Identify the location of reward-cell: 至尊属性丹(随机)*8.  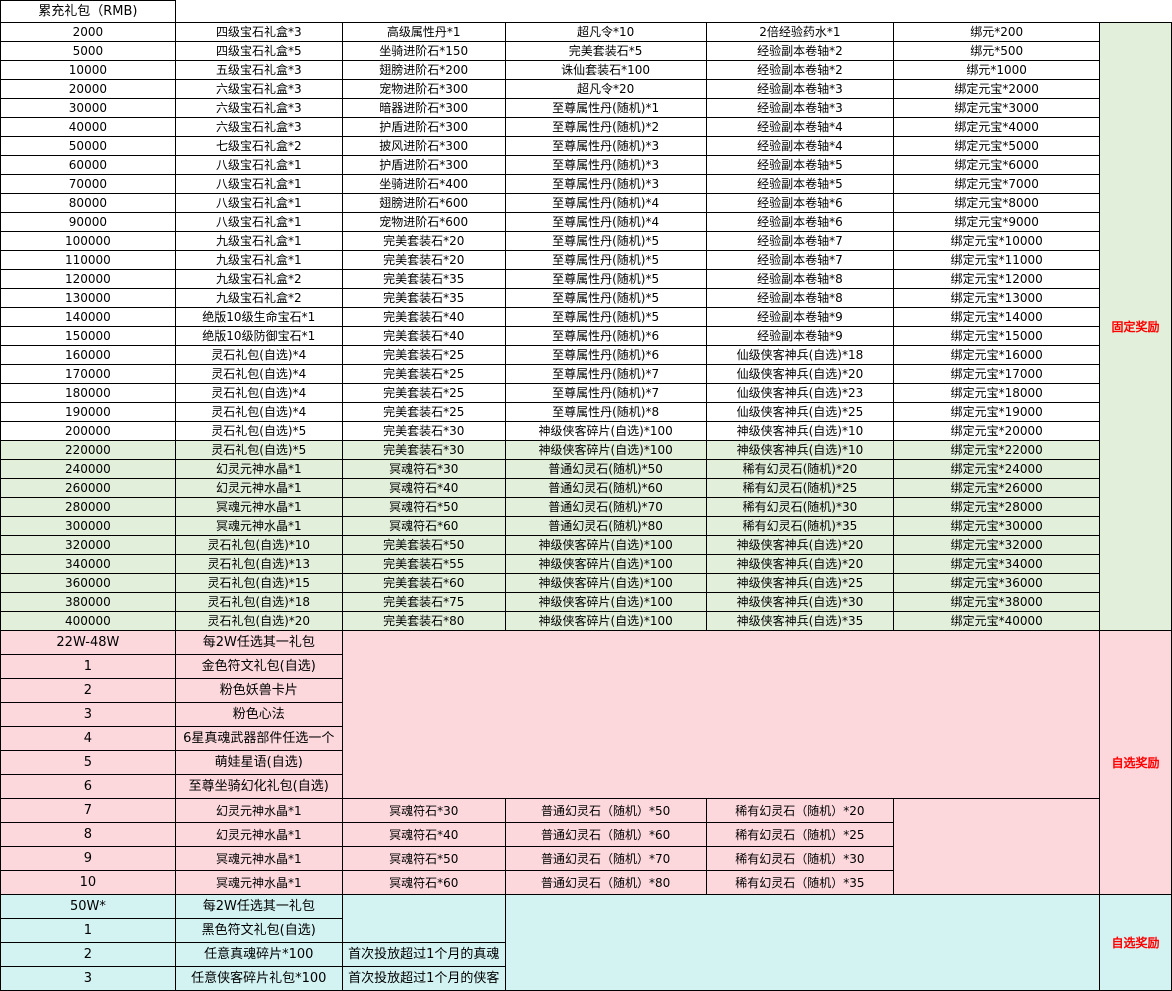
(605, 412).